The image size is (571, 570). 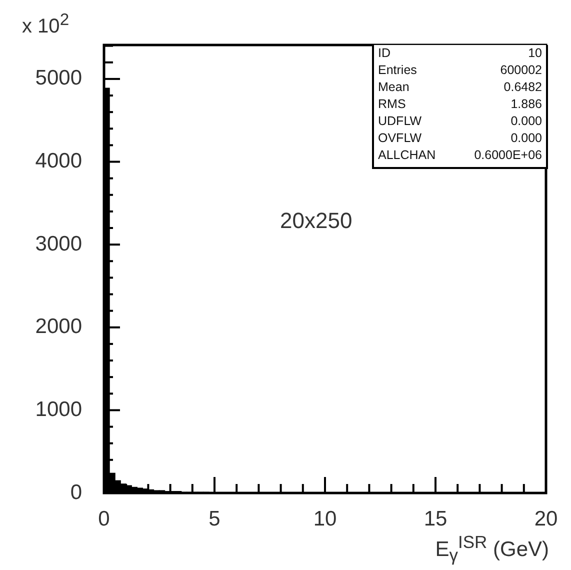 What do you see at coordinates (76, 492) in the screenshot?
I see `y-tick-label: 0` at bounding box center [76, 492].